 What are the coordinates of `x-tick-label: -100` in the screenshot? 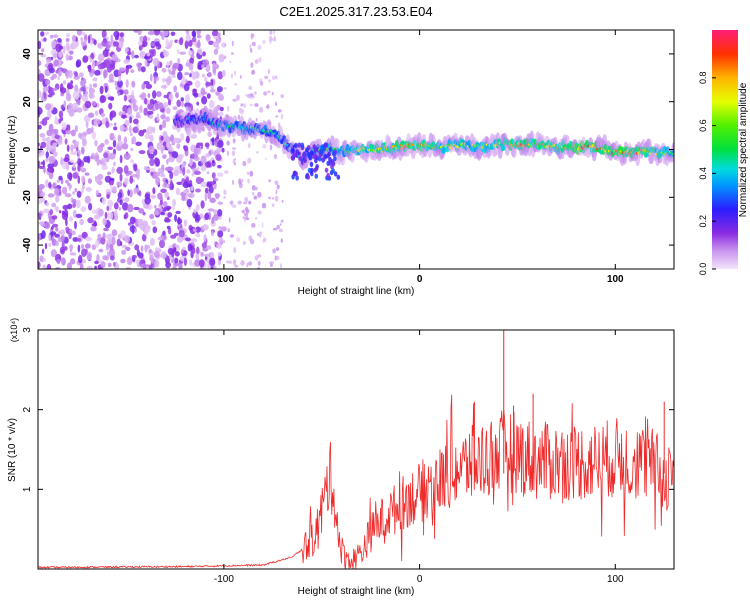 It's located at (224, 579).